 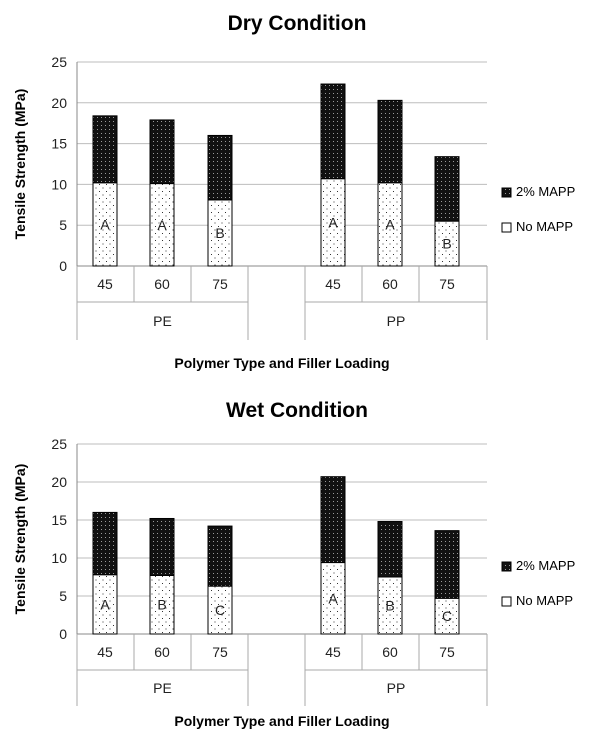 What do you see at coordinates (297, 23) in the screenshot?
I see `chart-title: Dry Condition` at bounding box center [297, 23].